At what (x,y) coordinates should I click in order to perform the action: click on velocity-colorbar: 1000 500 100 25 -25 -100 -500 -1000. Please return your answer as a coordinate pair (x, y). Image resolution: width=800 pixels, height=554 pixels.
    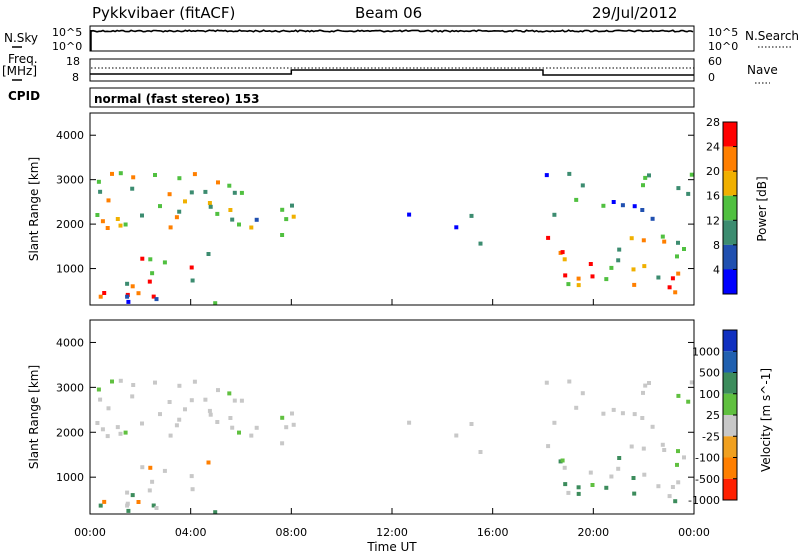
    Looking at the image, I should click on (713, 418).